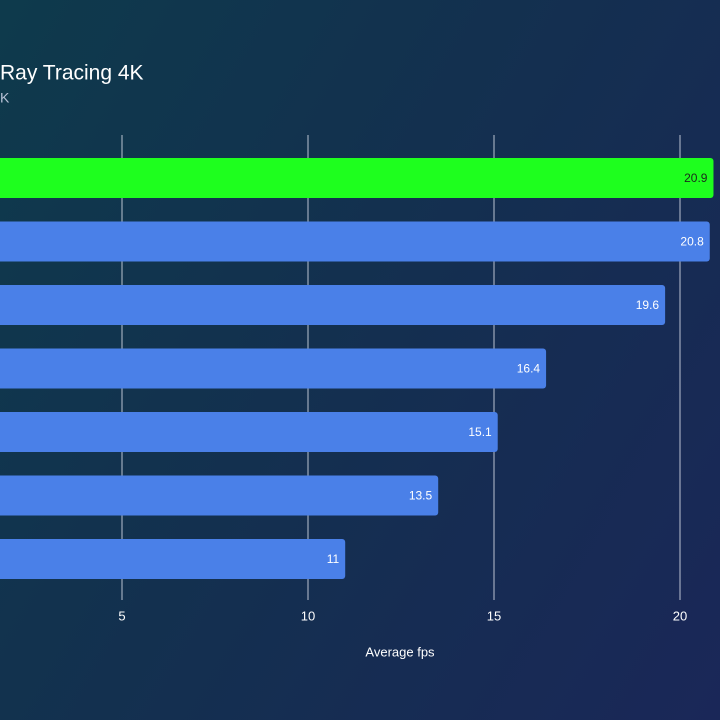  I want to click on x-tick-label: 10, so click(308, 615).